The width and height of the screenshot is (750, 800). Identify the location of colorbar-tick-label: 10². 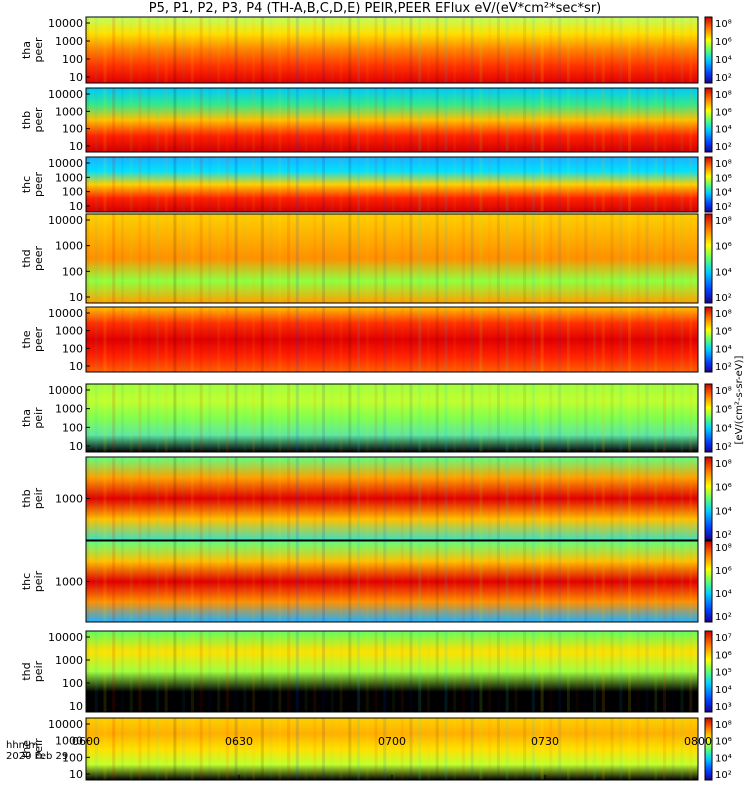
(723, 78).